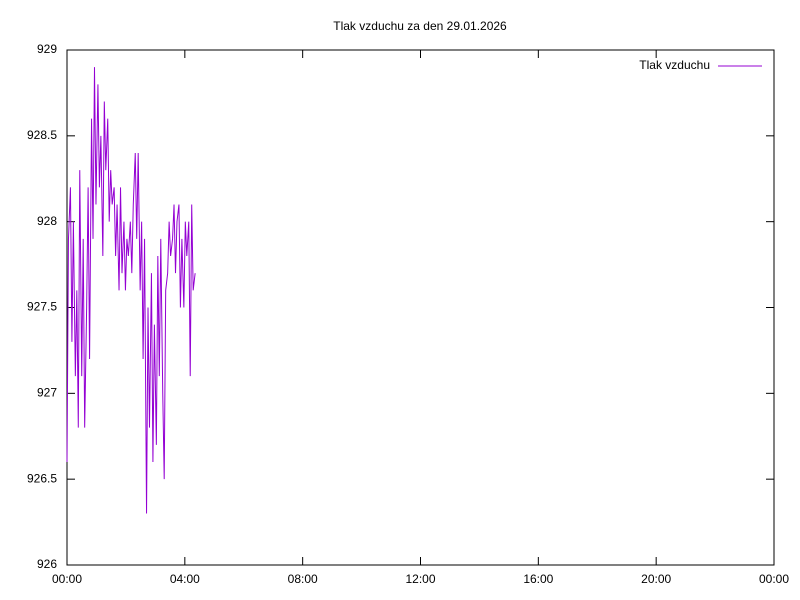 The height and width of the screenshot is (600, 800). I want to click on x-tick-label: 16:00, so click(538, 579).